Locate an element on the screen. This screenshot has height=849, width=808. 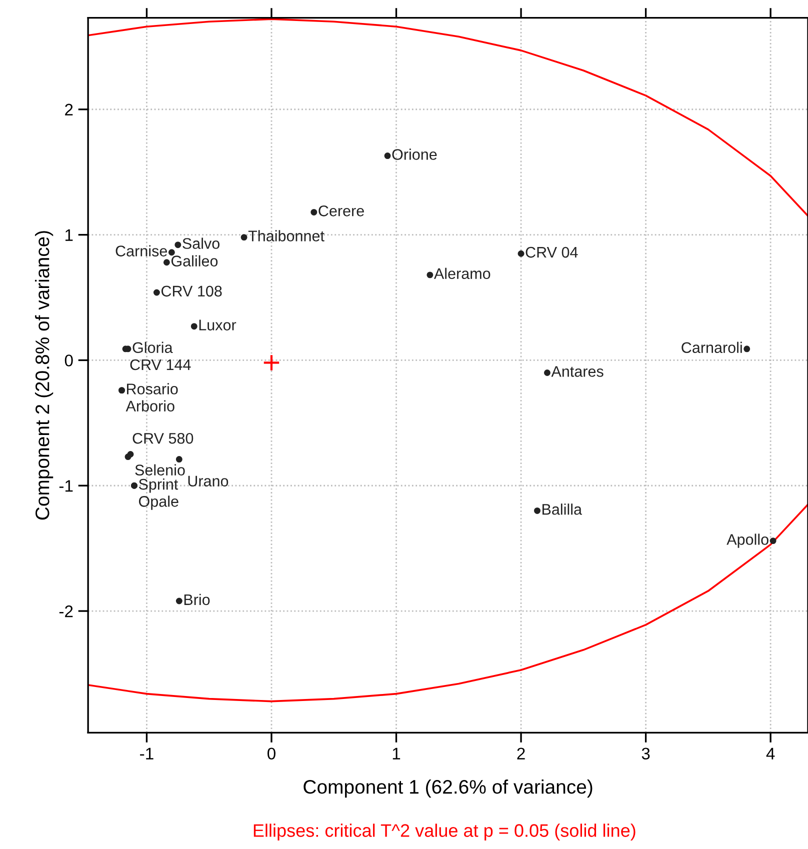
data-label: Carnise is located at coordinates (141, 250).